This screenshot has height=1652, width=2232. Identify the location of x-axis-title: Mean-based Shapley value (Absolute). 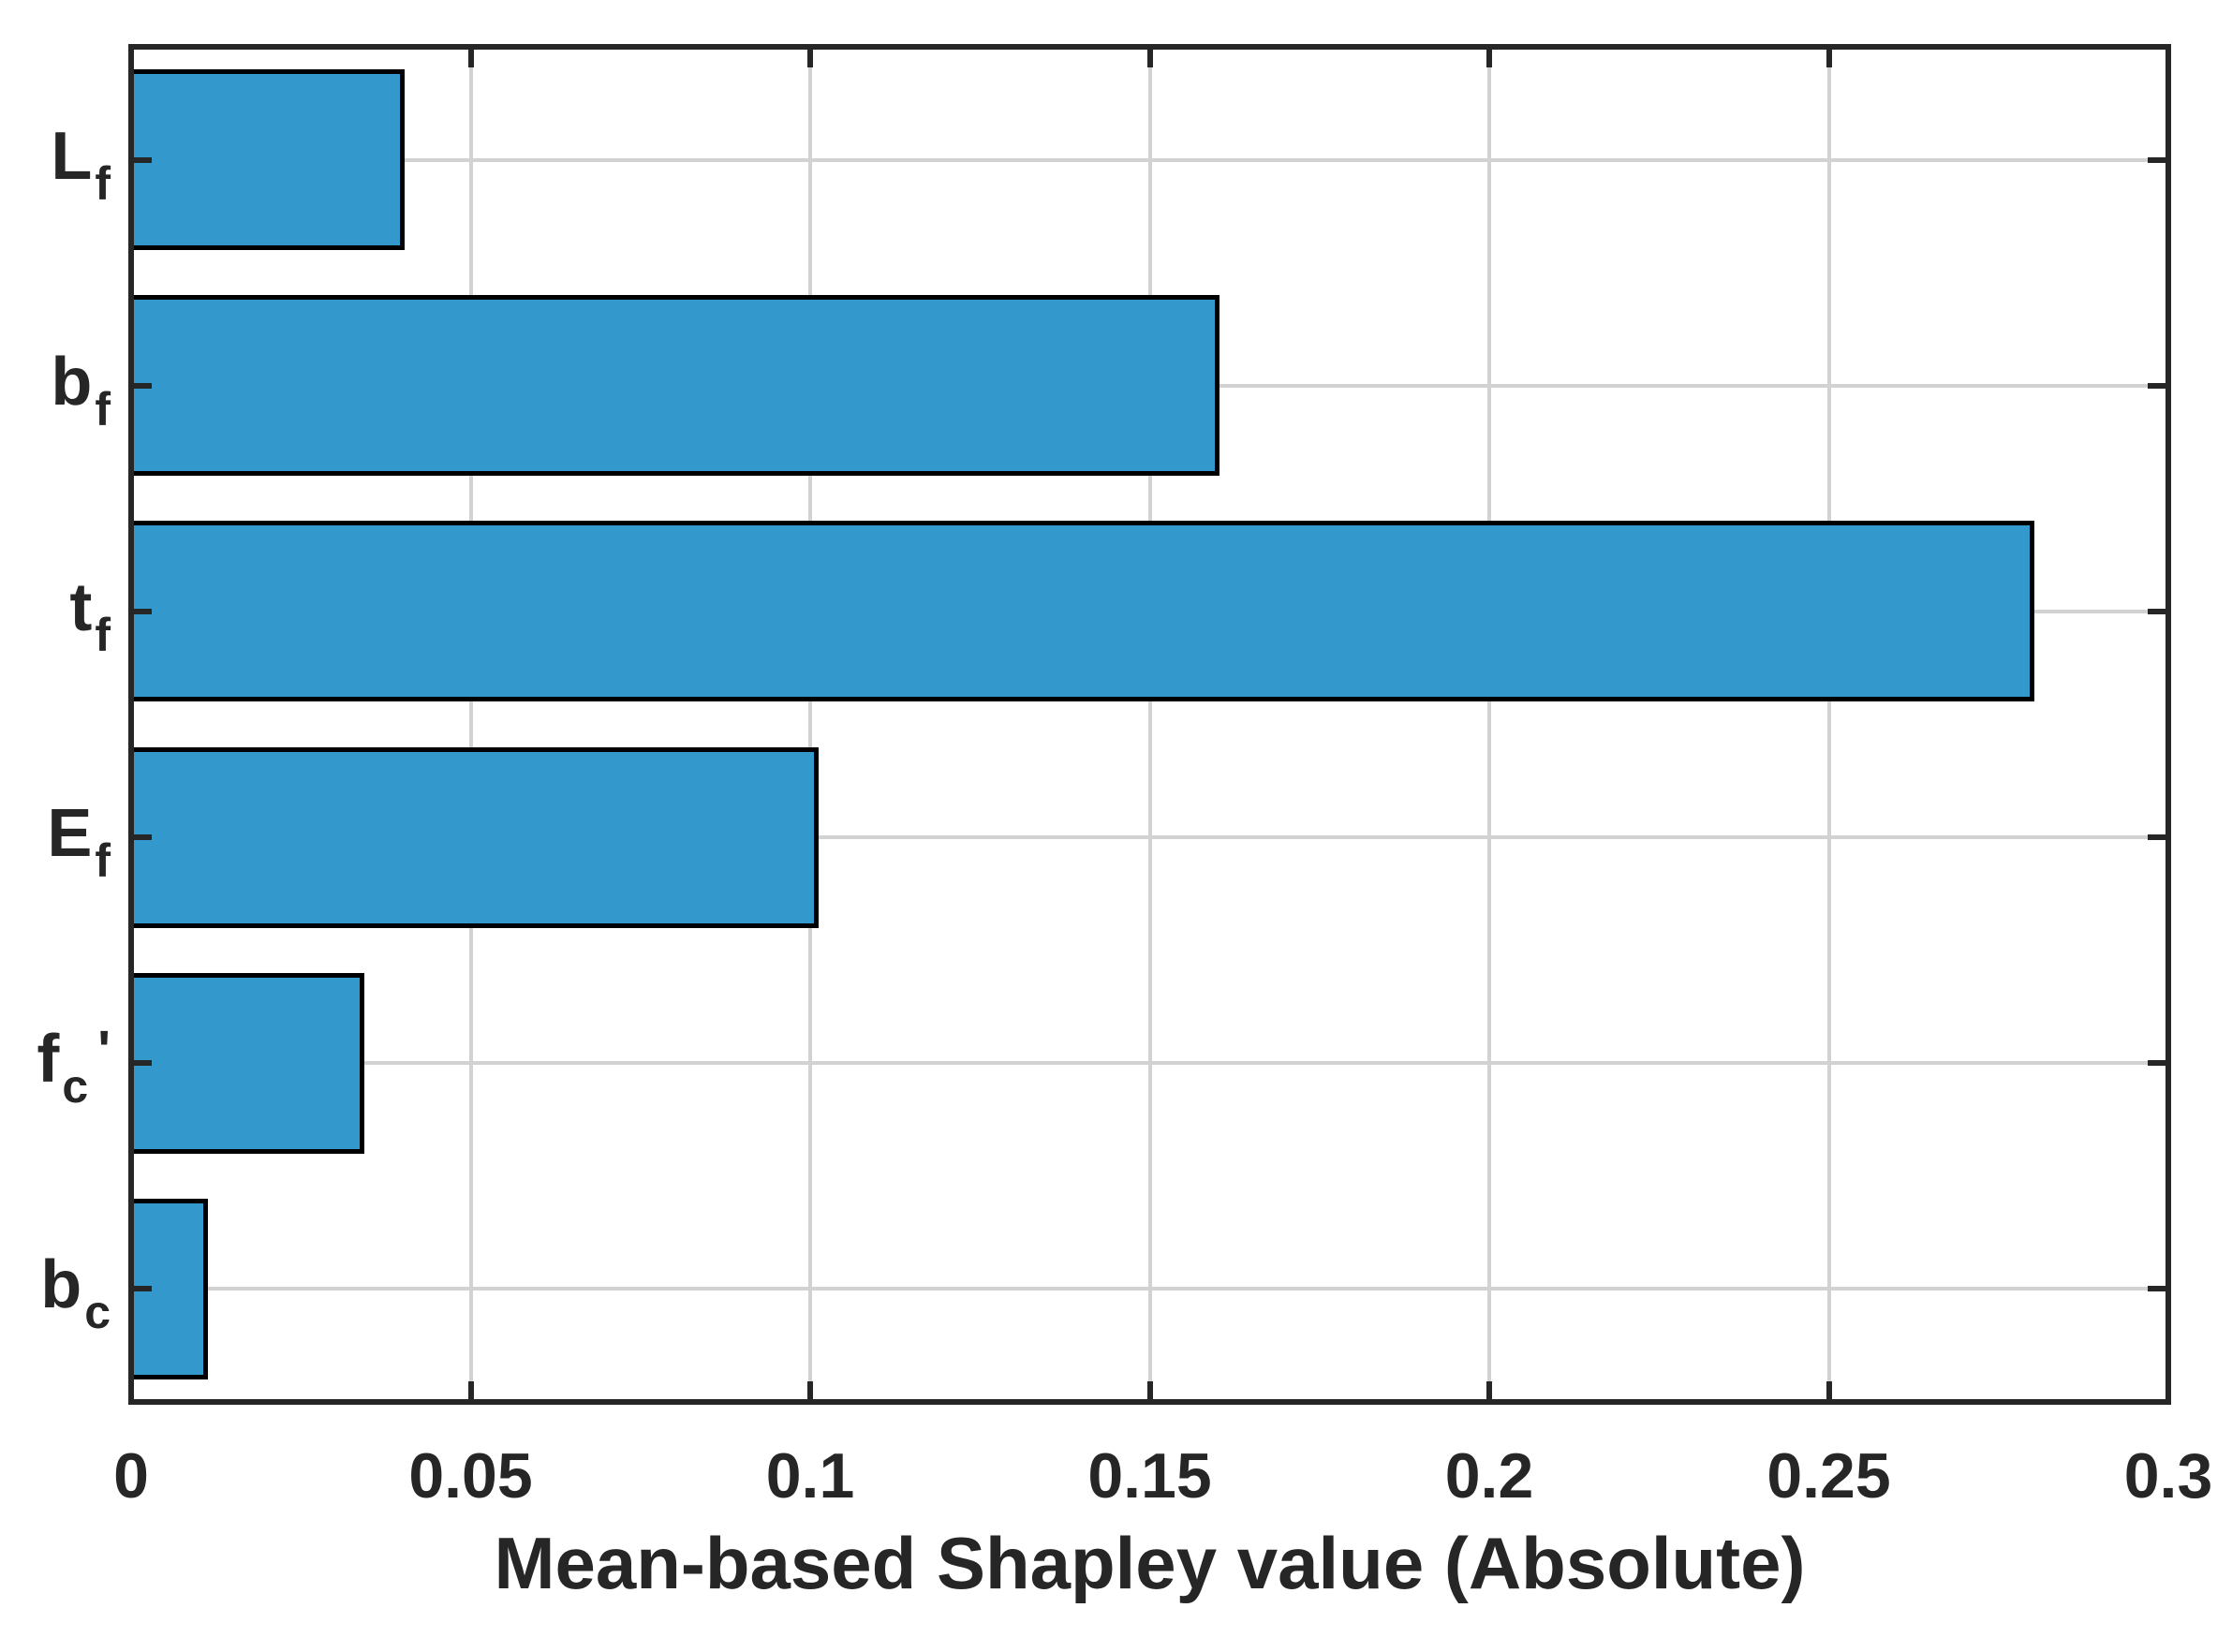
(1150, 1563).